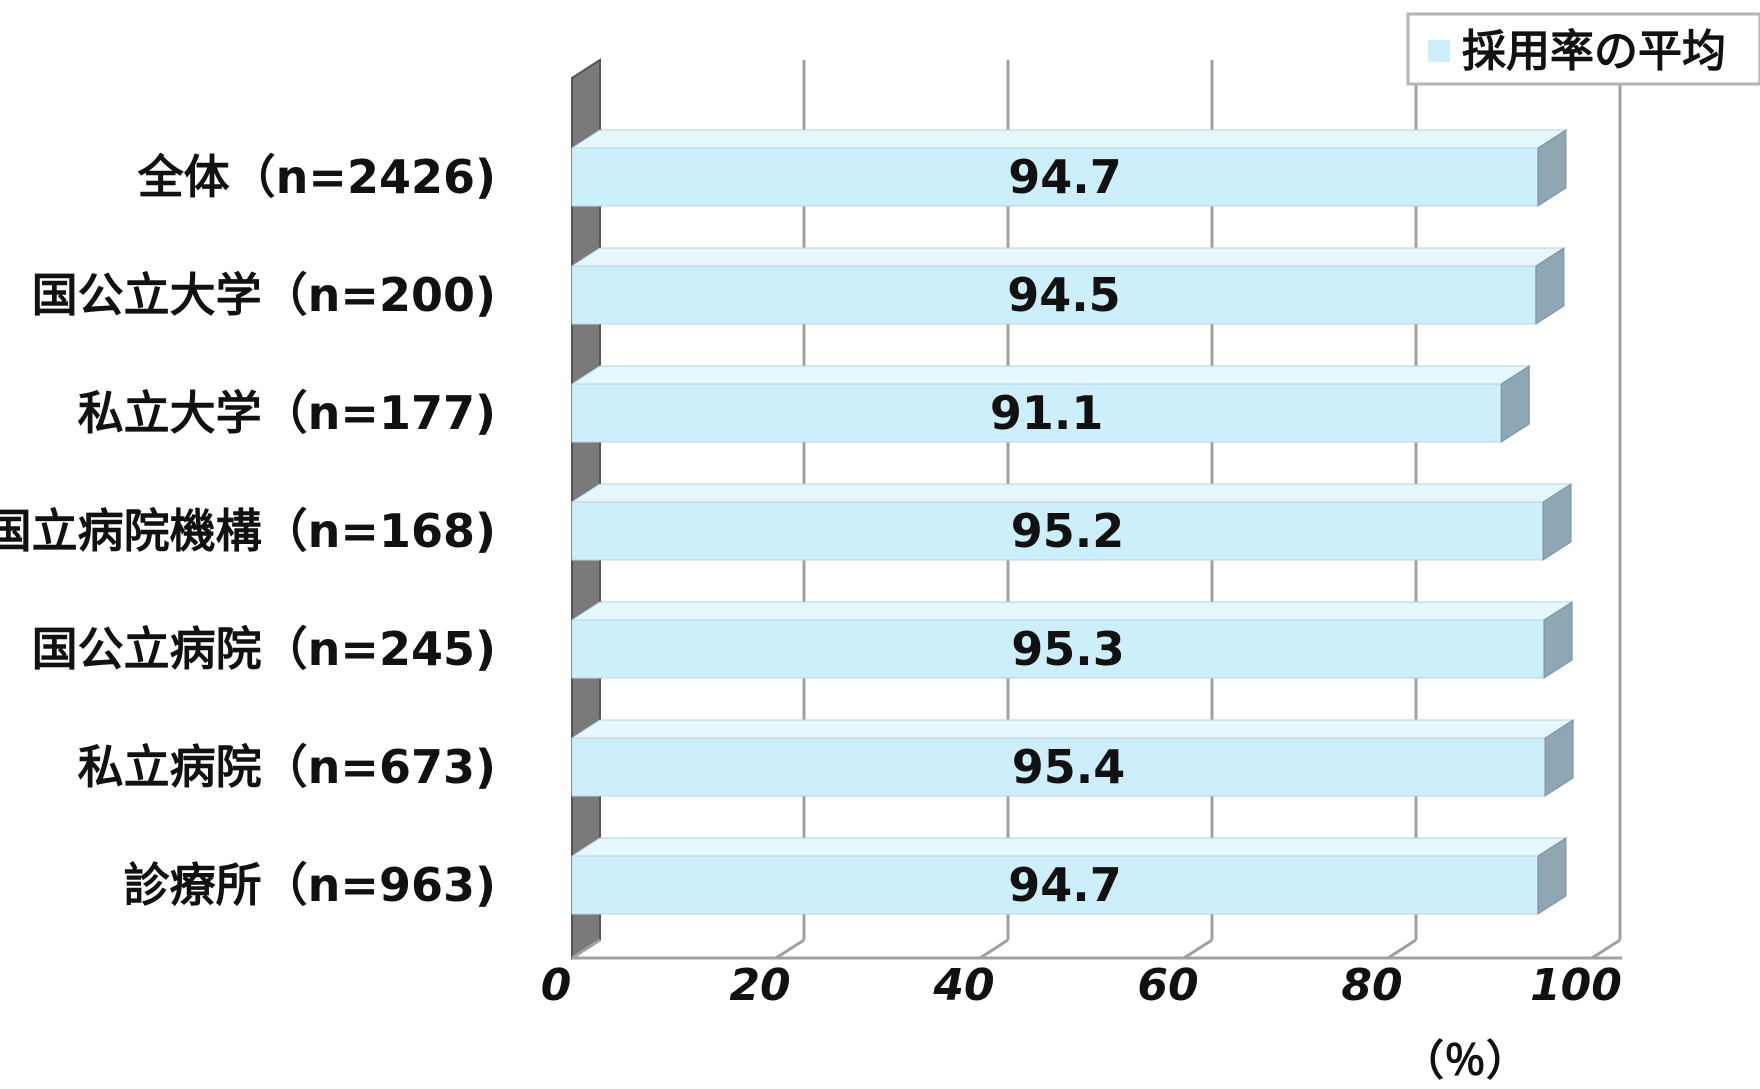  Describe the element at coordinates (1594, 51) in the screenshot. I see `legend-label: 採用率の平均` at that location.